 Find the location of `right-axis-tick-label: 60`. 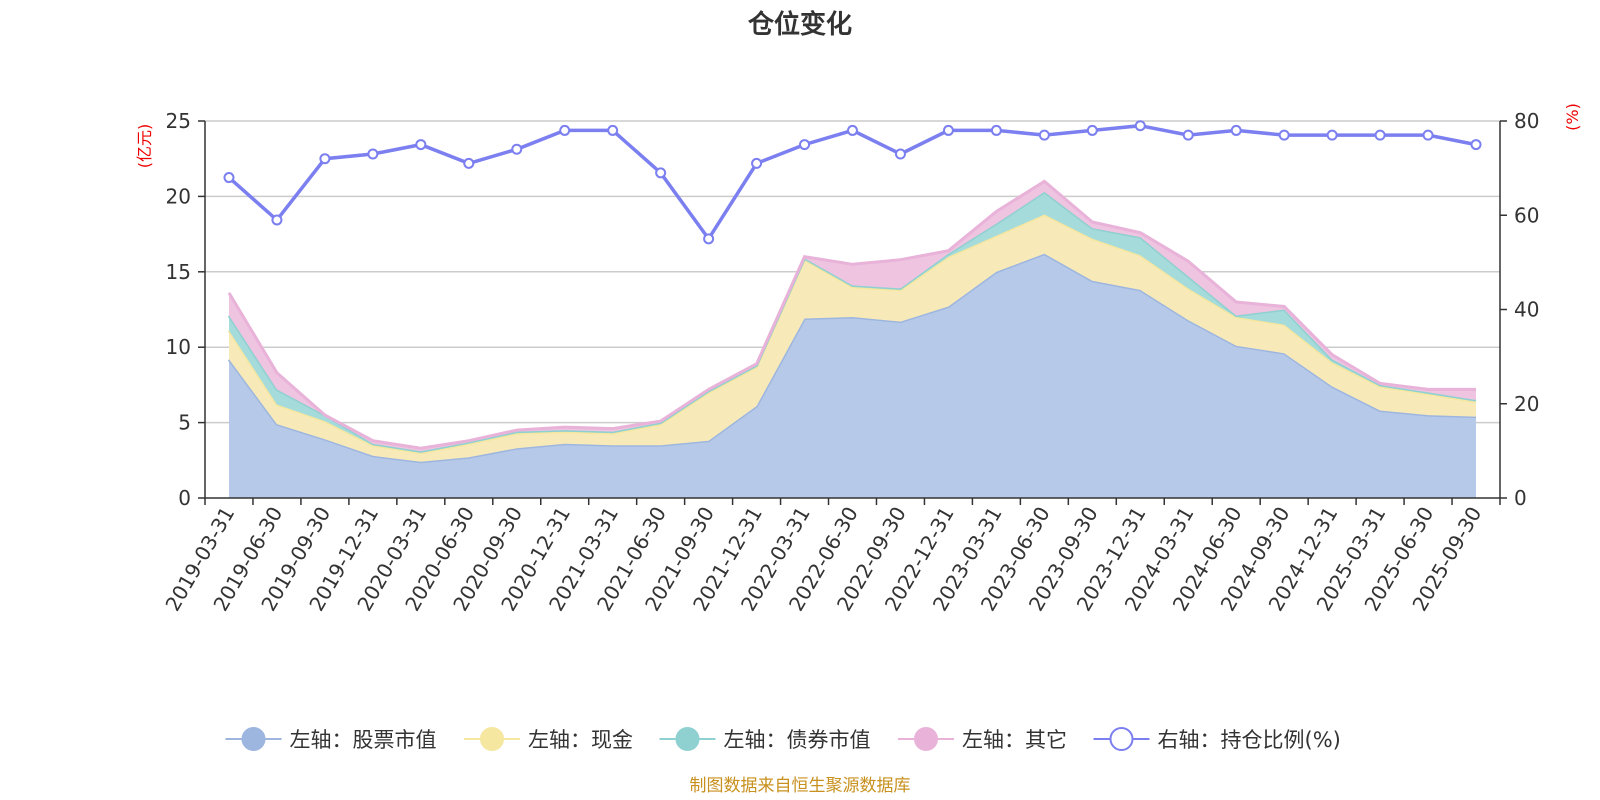

right-axis-tick-label: 60 is located at coordinates (1526, 215).